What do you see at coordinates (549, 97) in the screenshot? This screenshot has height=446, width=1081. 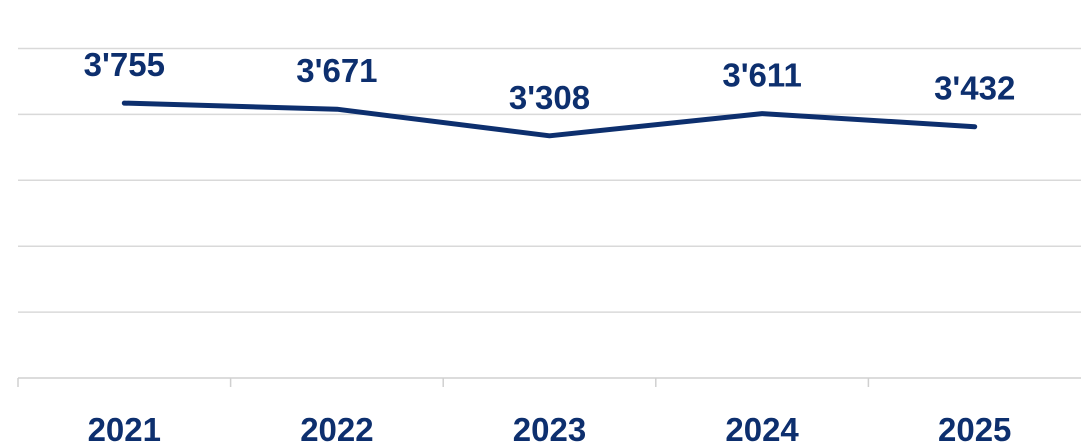 I see `data-label: 3'308` at bounding box center [549, 97].